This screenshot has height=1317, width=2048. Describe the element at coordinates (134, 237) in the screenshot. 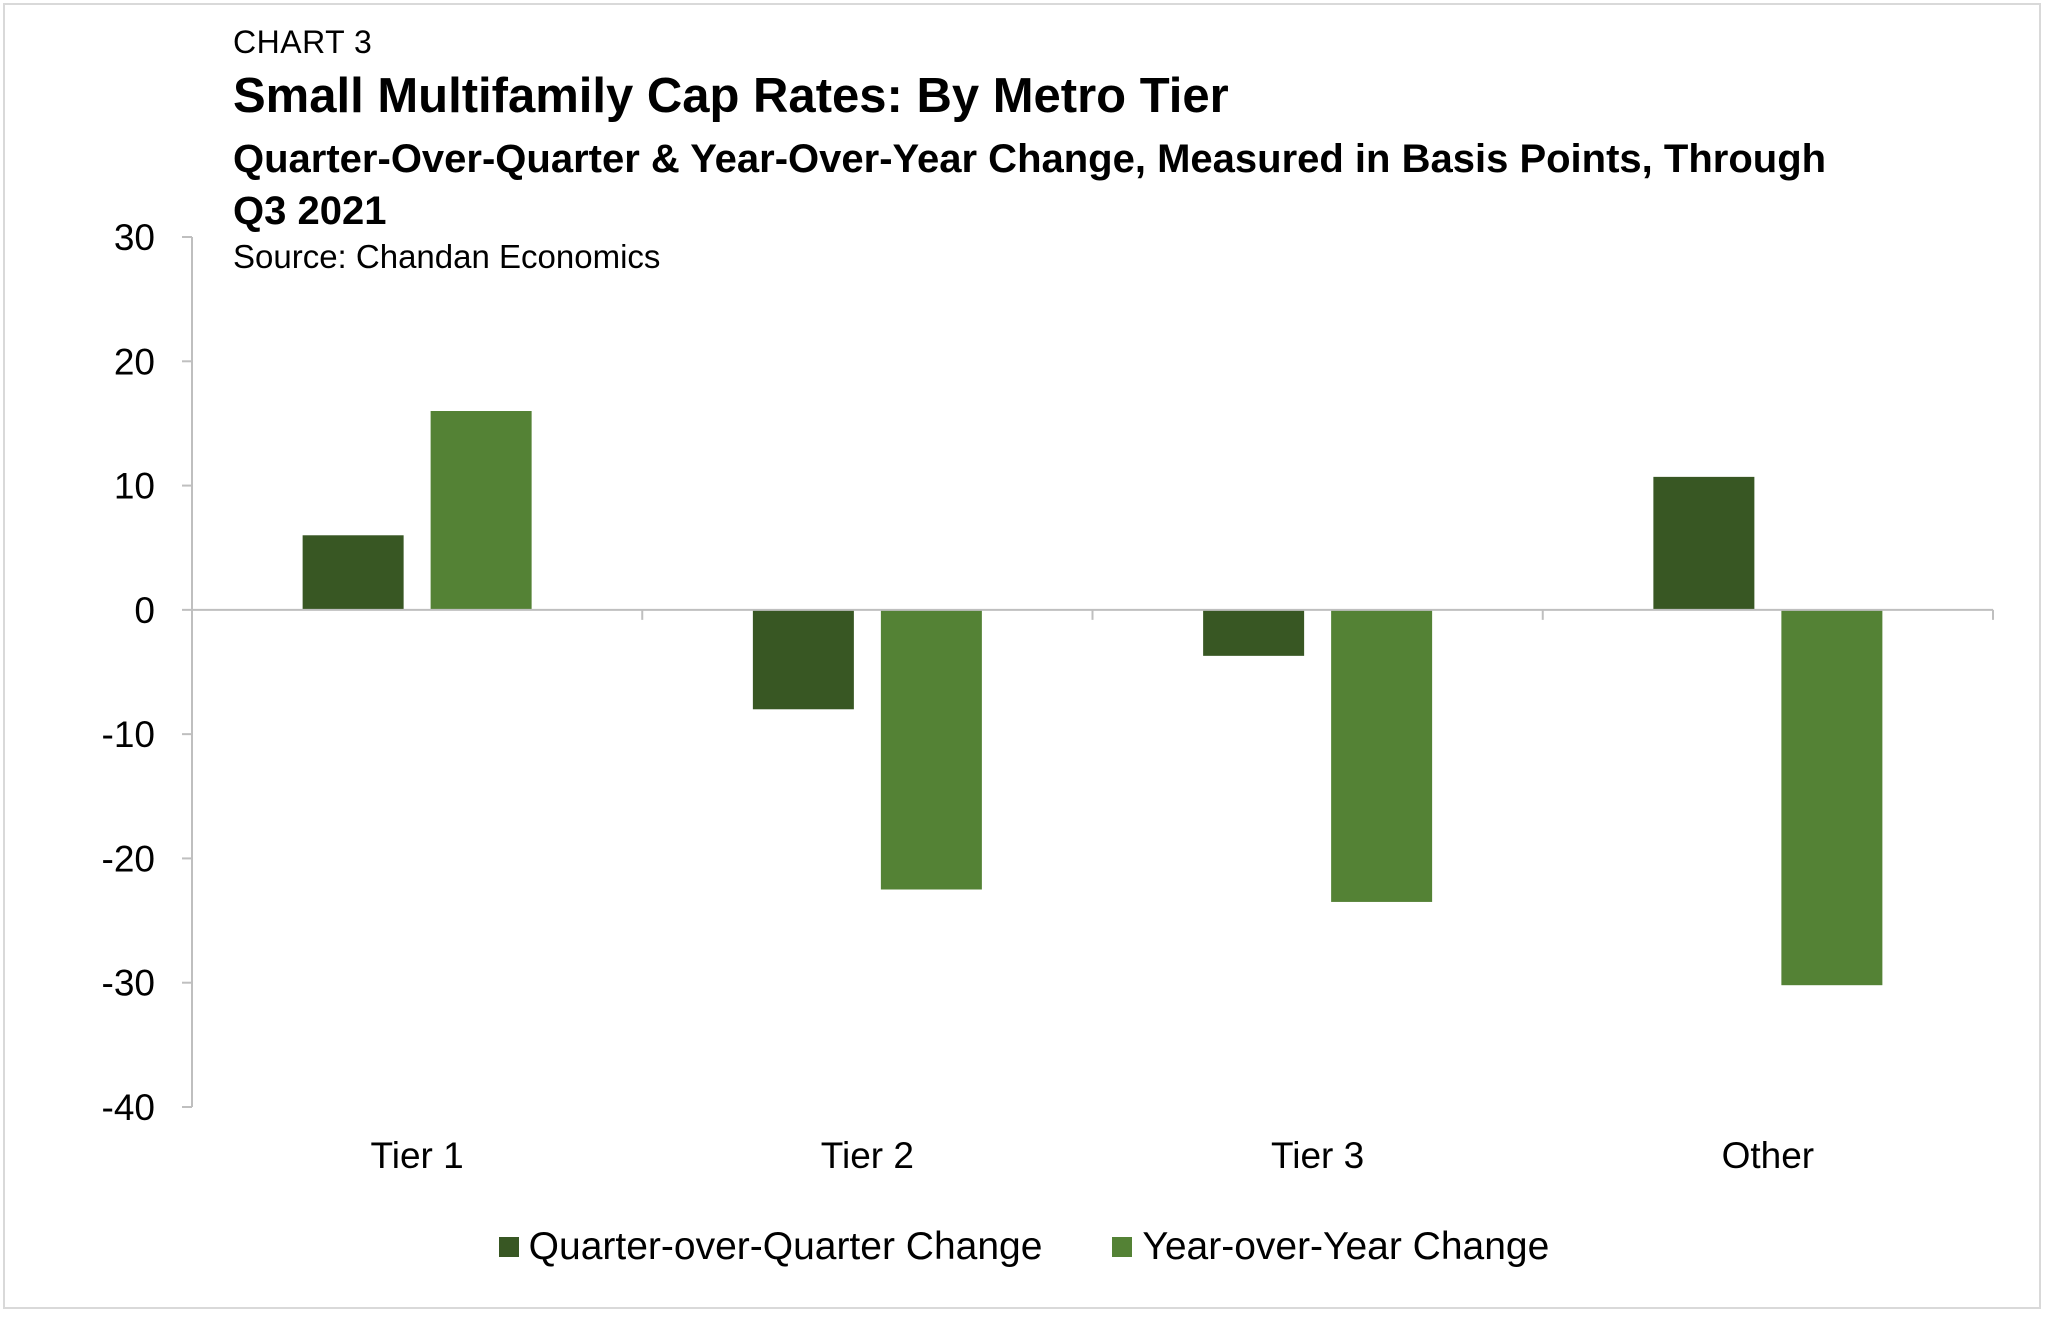

I see `y-tick-label: 30` at that location.